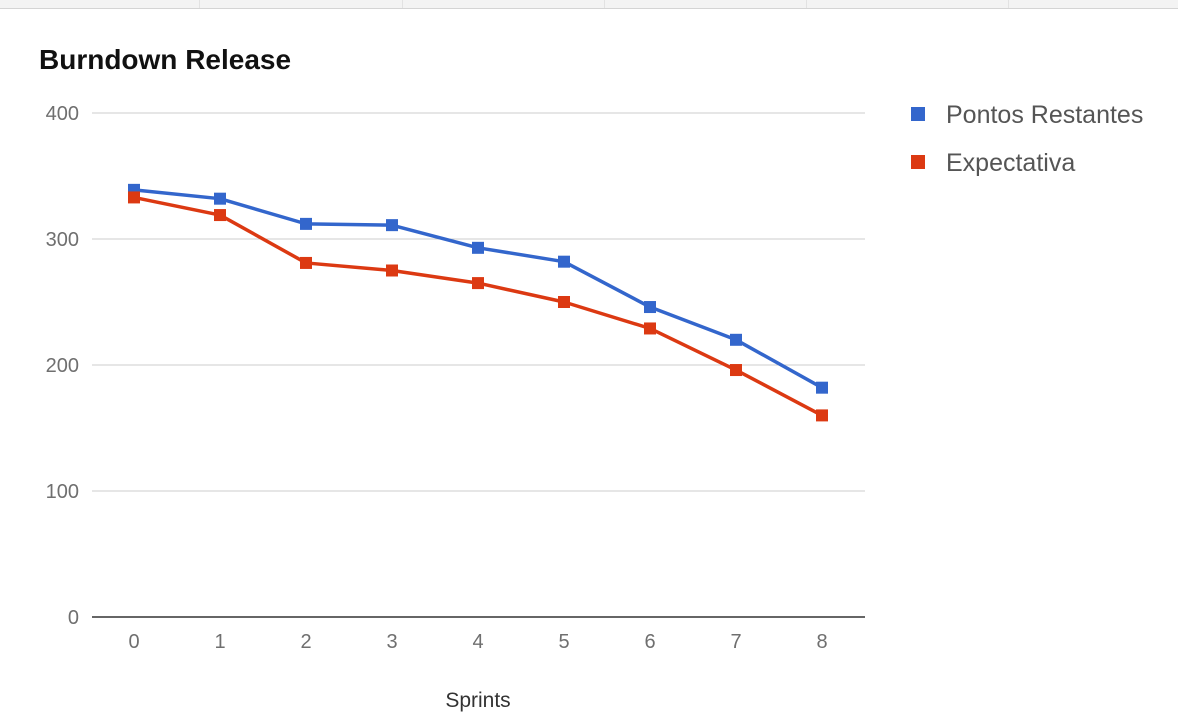 The image size is (1178, 721). Describe the element at coordinates (477, 700) in the screenshot. I see `x-axis-title: Sprints` at that location.